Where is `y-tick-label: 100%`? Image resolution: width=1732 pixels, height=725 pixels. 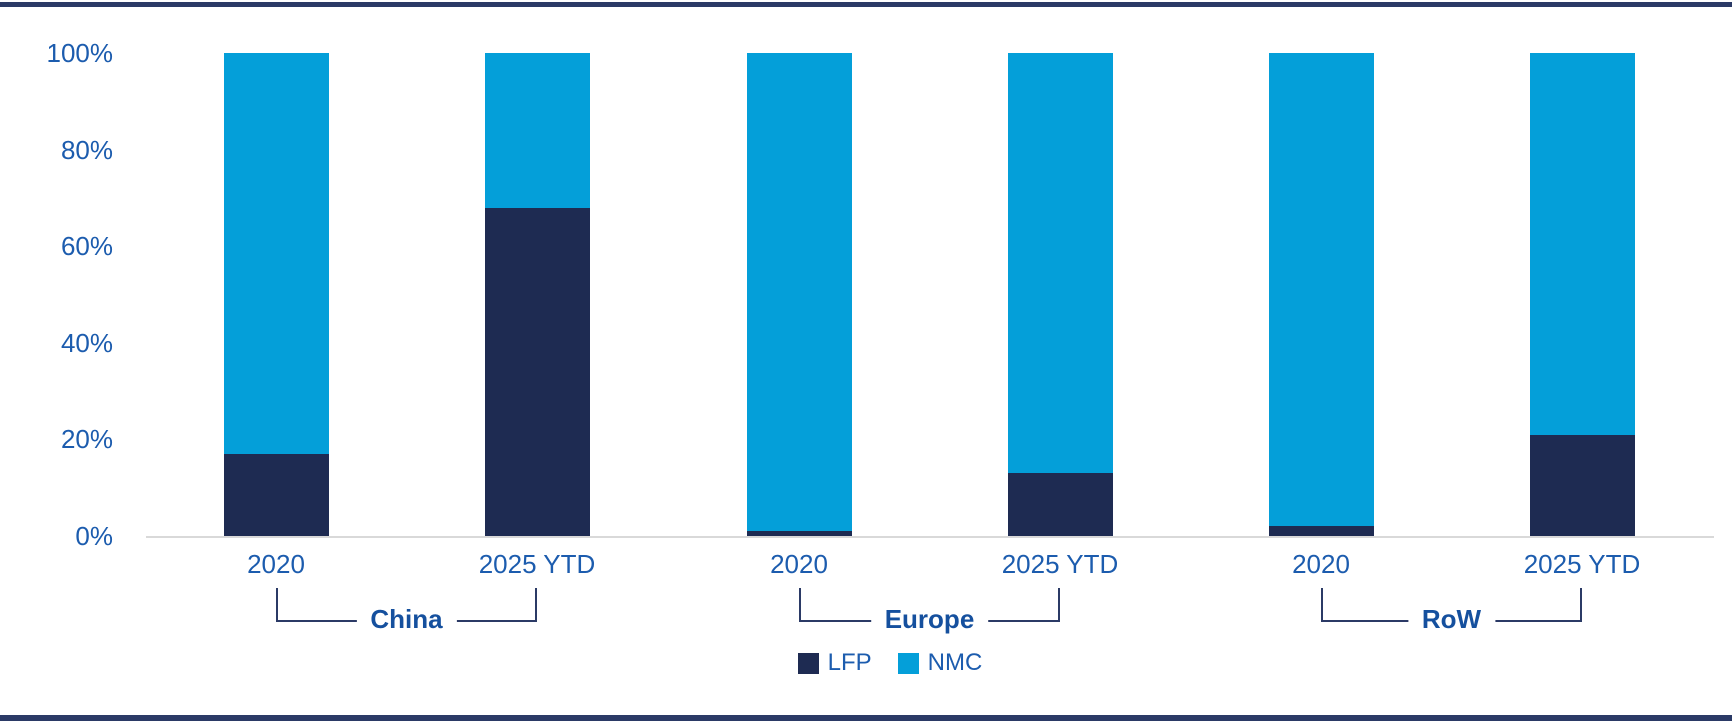 y-tick-label: 100% is located at coordinates (80, 53).